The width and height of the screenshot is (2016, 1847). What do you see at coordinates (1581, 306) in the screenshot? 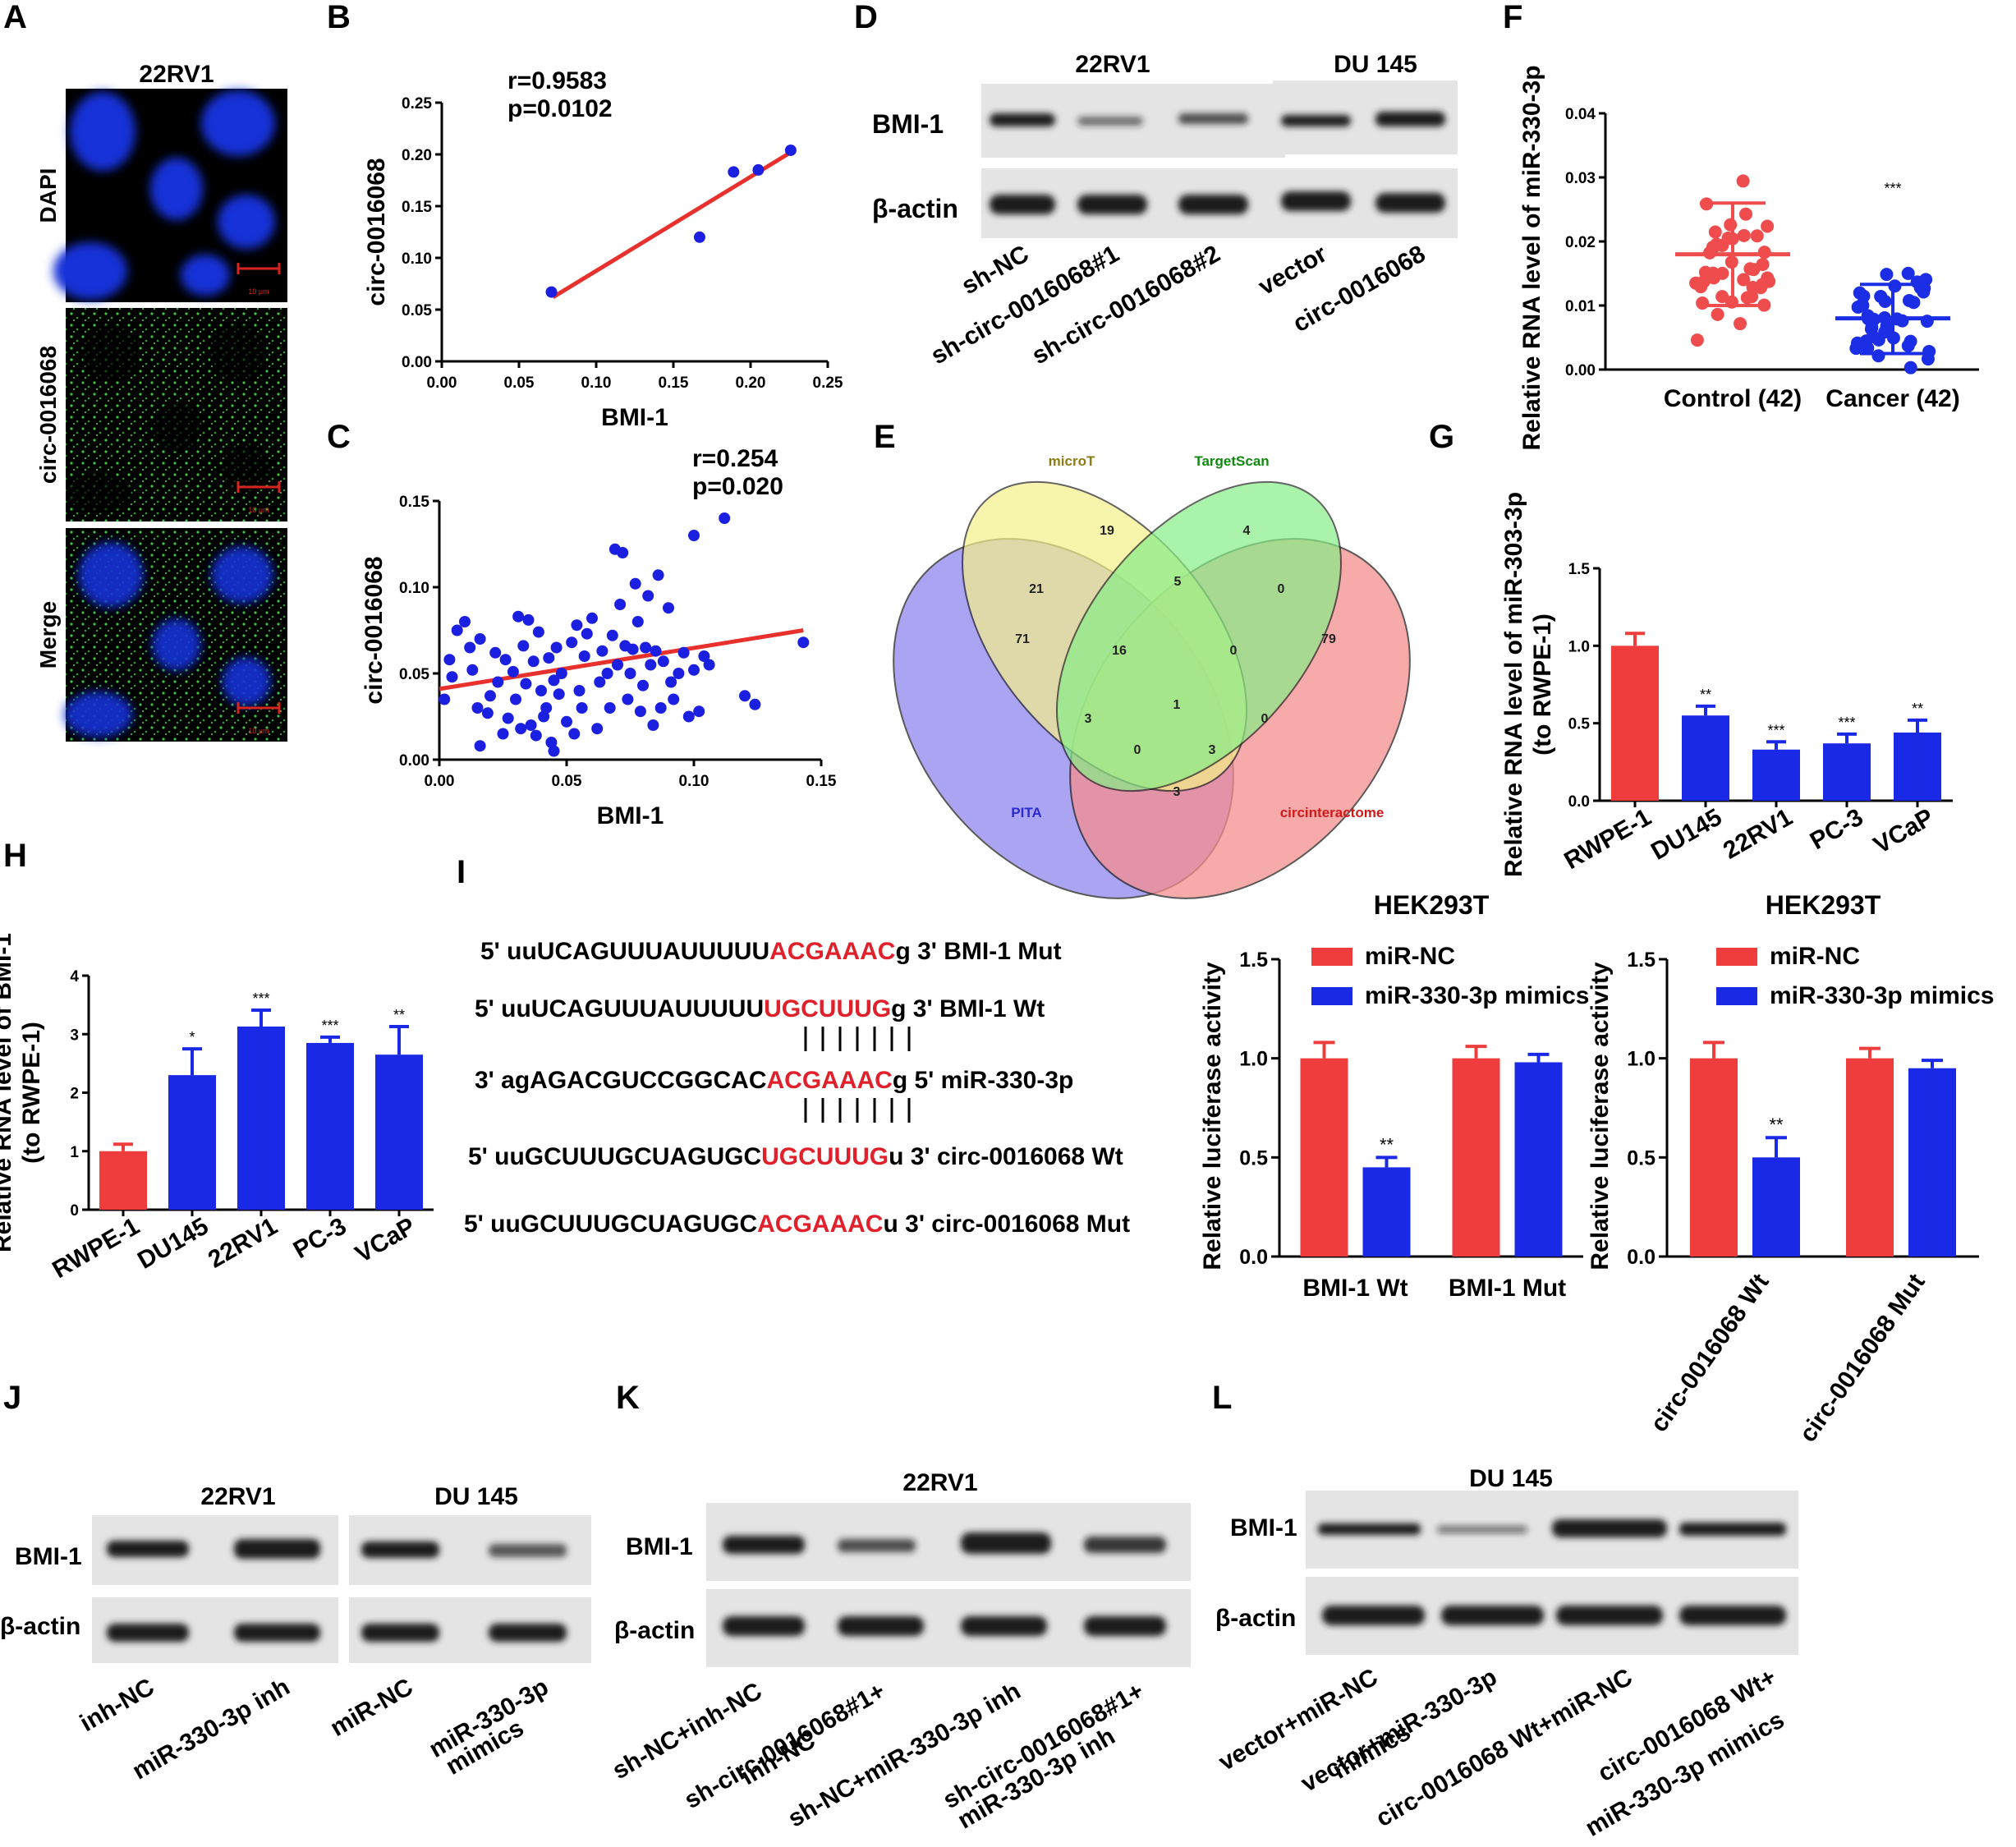
I see `y-tick-label: 0.01` at bounding box center [1581, 306].